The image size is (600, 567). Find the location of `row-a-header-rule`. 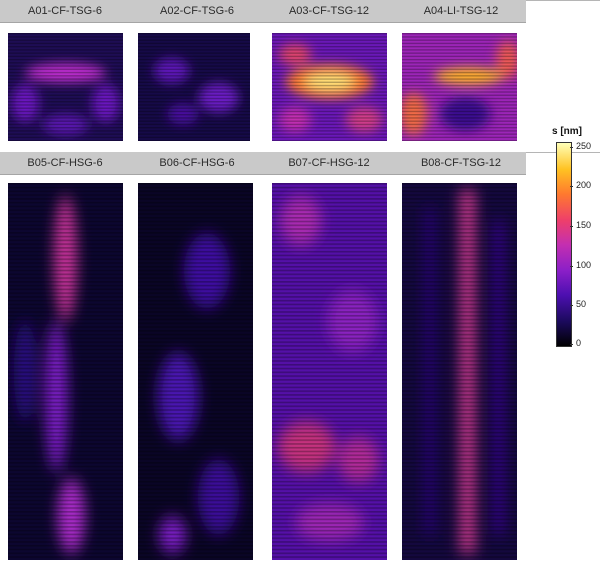

row-a-header-rule is located at coordinates (563, 0).